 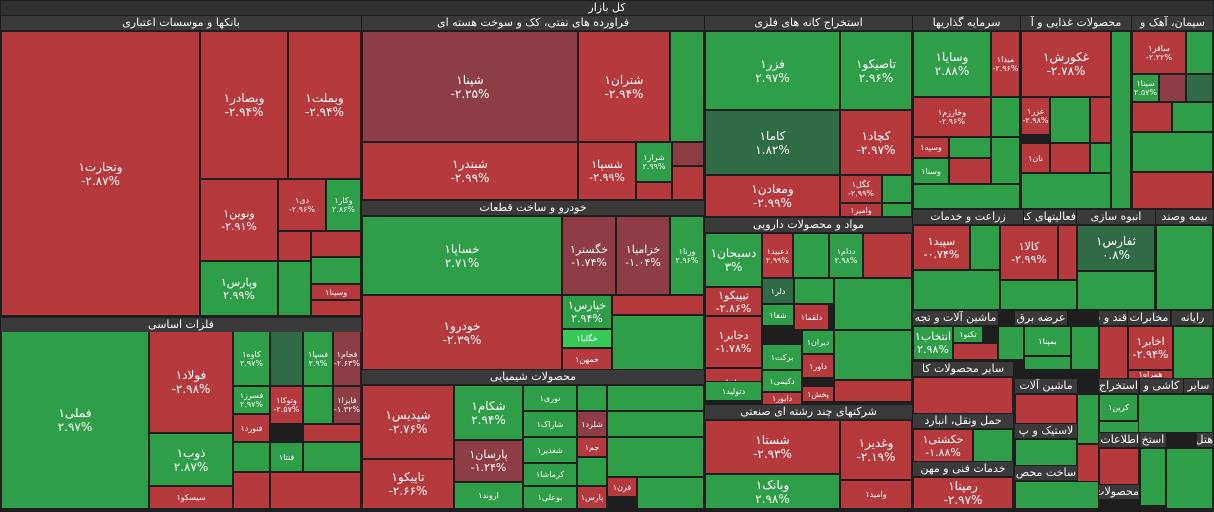 I want to click on stock-tile: فولاد۱ -۲.۹۸%, so click(x=191, y=382).